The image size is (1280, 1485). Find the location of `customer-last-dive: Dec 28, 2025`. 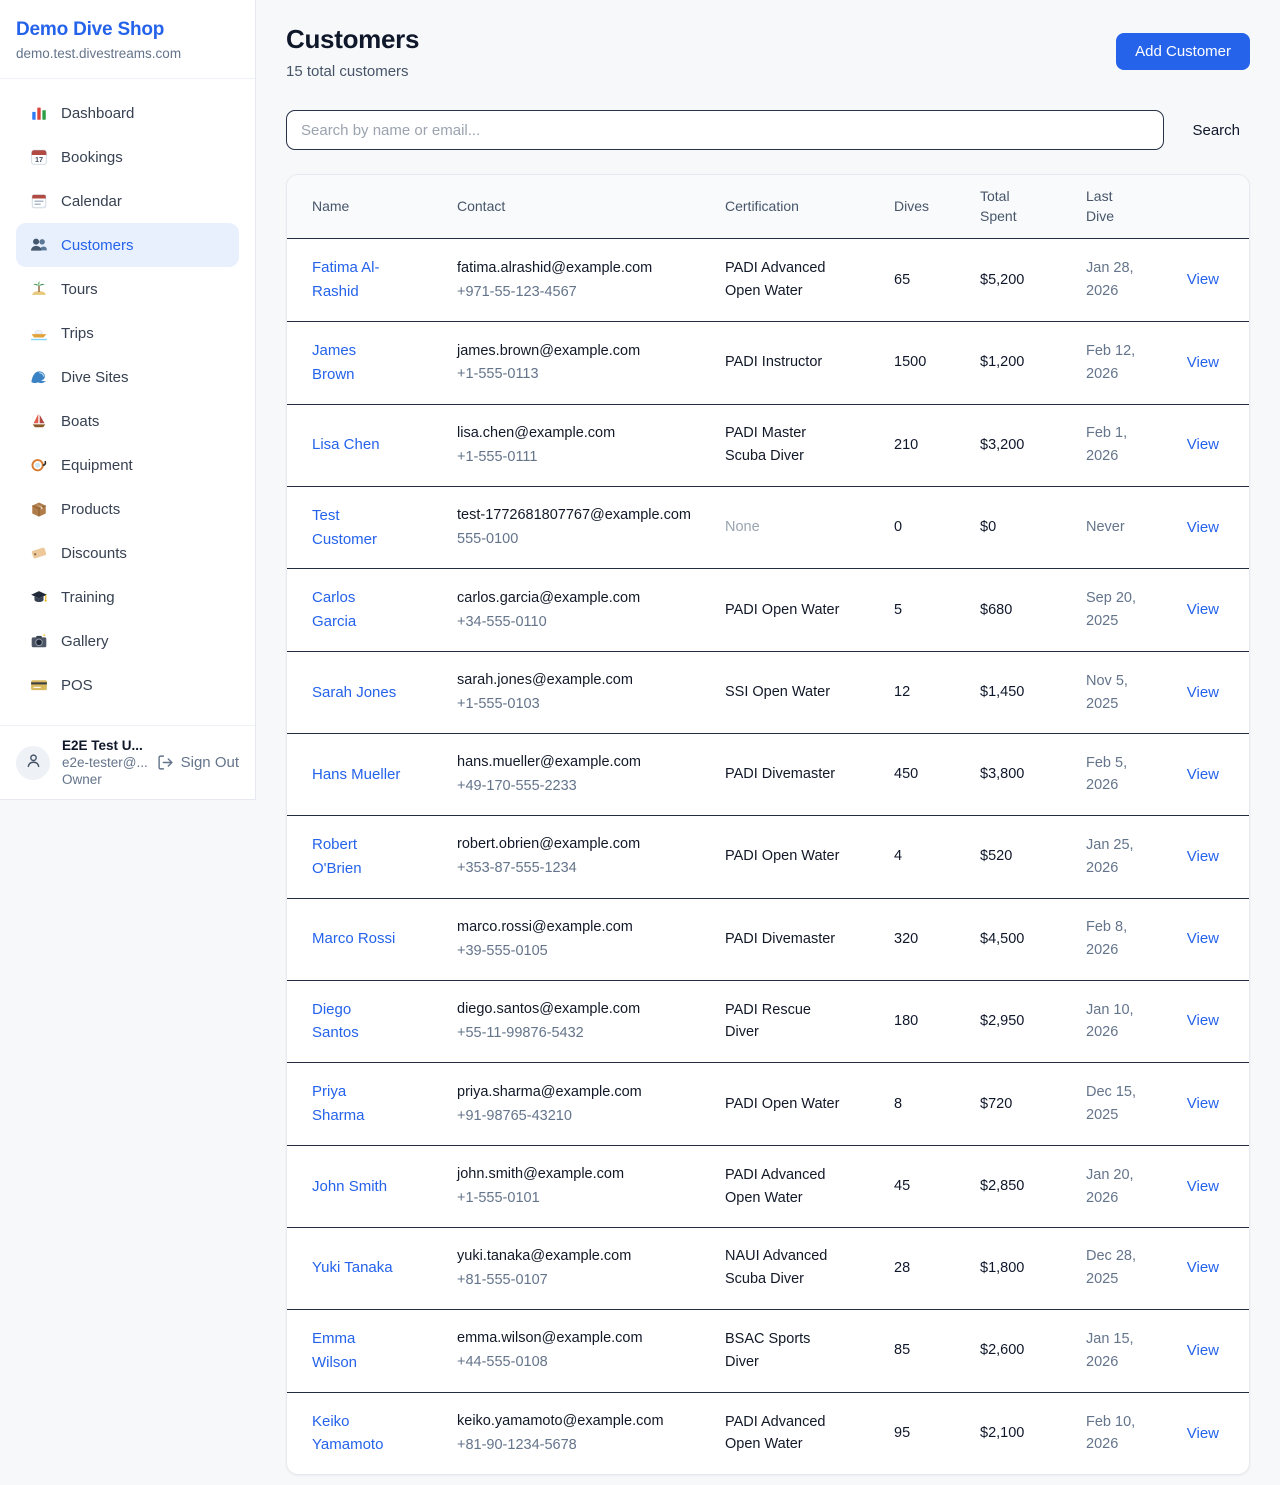

customer-last-dive: Dec 28, 2025 is located at coordinates (1111, 1268).